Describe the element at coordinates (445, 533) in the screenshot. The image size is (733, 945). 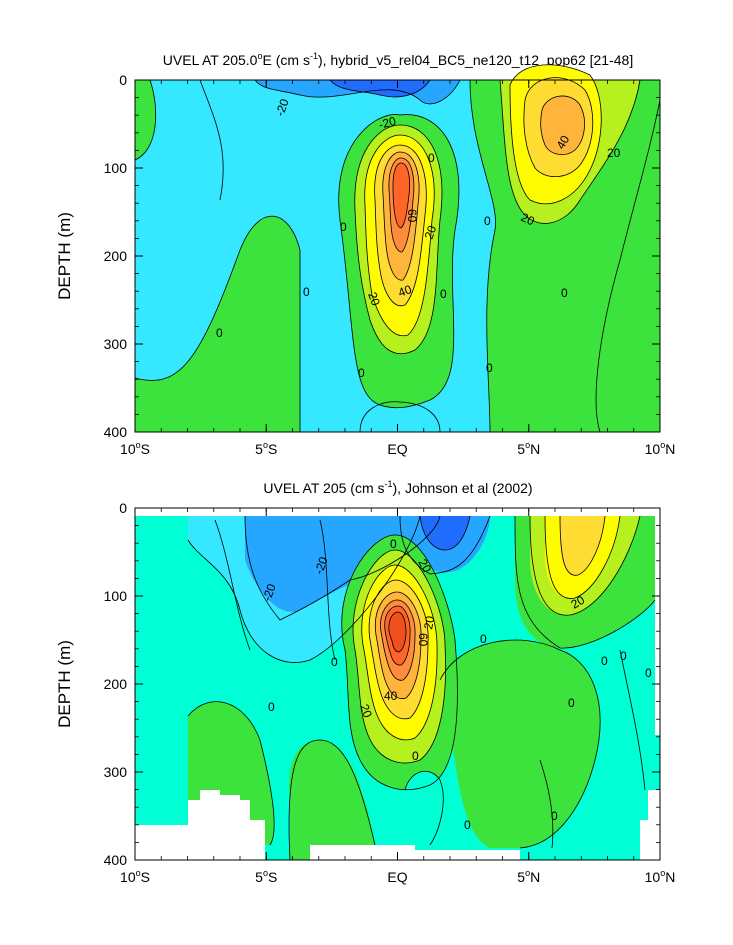
I see `p2-band-neg30` at that location.